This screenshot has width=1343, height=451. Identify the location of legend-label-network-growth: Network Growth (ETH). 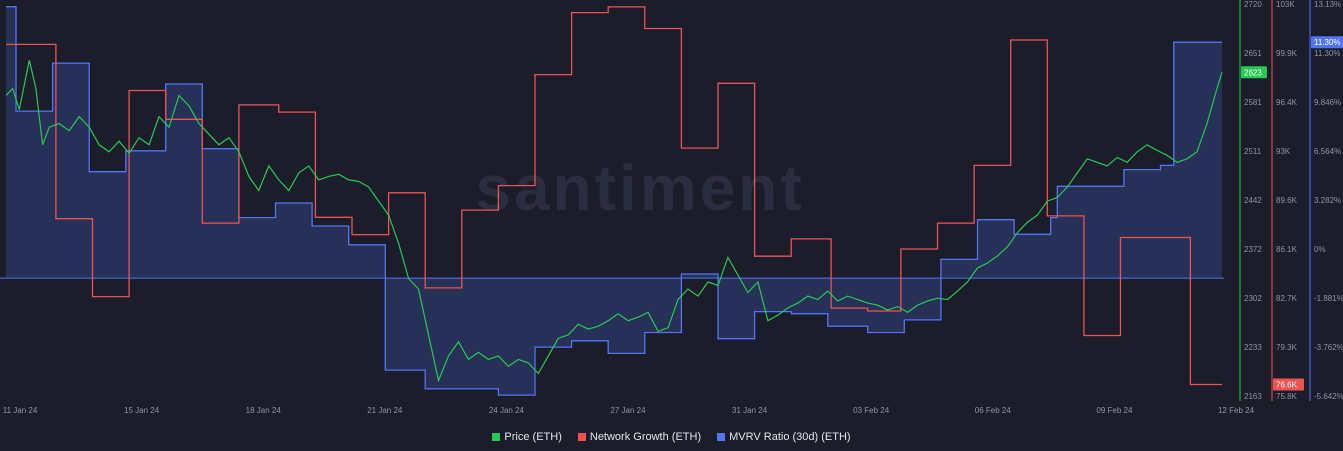
(645, 437).